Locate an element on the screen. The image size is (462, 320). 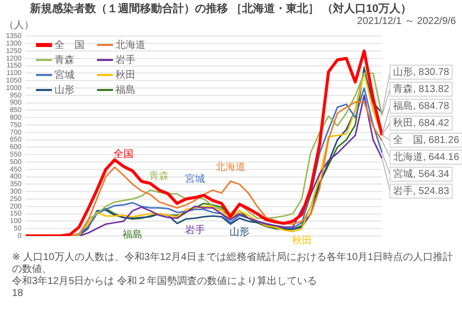
legend-label: 秋田 is located at coordinates (126, 75).